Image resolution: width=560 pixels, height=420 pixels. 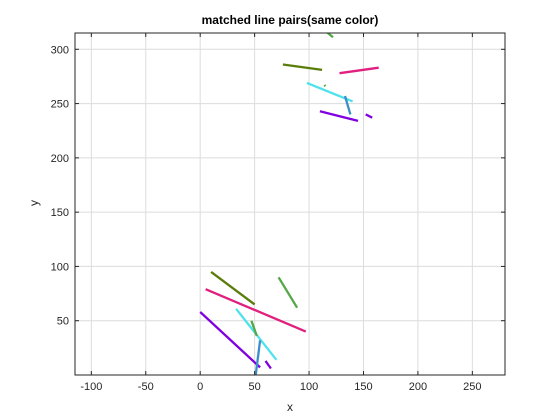 I want to click on x-tick-label: 150, so click(x=363, y=387).